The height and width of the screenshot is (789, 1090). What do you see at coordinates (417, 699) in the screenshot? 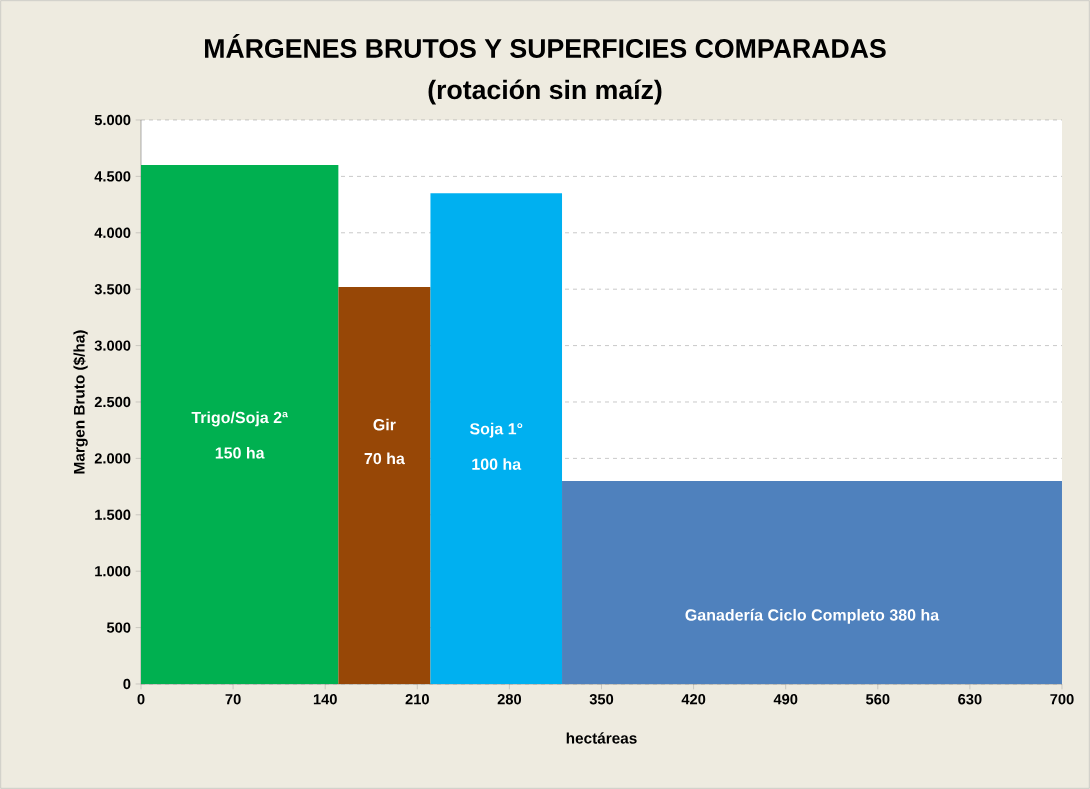
I see `x-tick-label: 210` at bounding box center [417, 699].